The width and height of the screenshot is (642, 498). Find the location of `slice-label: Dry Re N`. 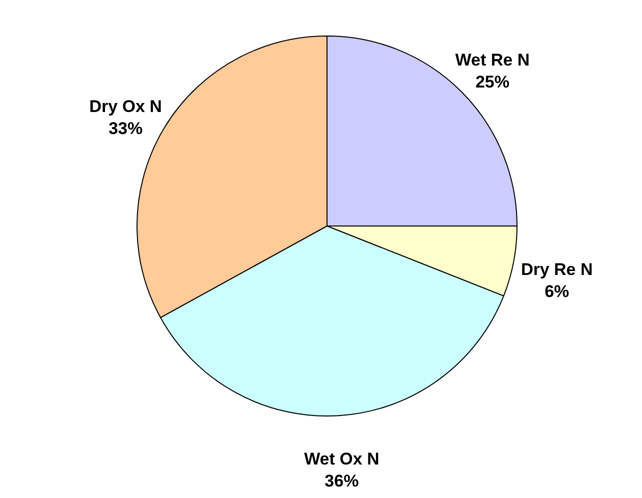

slice-label: Dry Re N is located at coordinates (556, 269).